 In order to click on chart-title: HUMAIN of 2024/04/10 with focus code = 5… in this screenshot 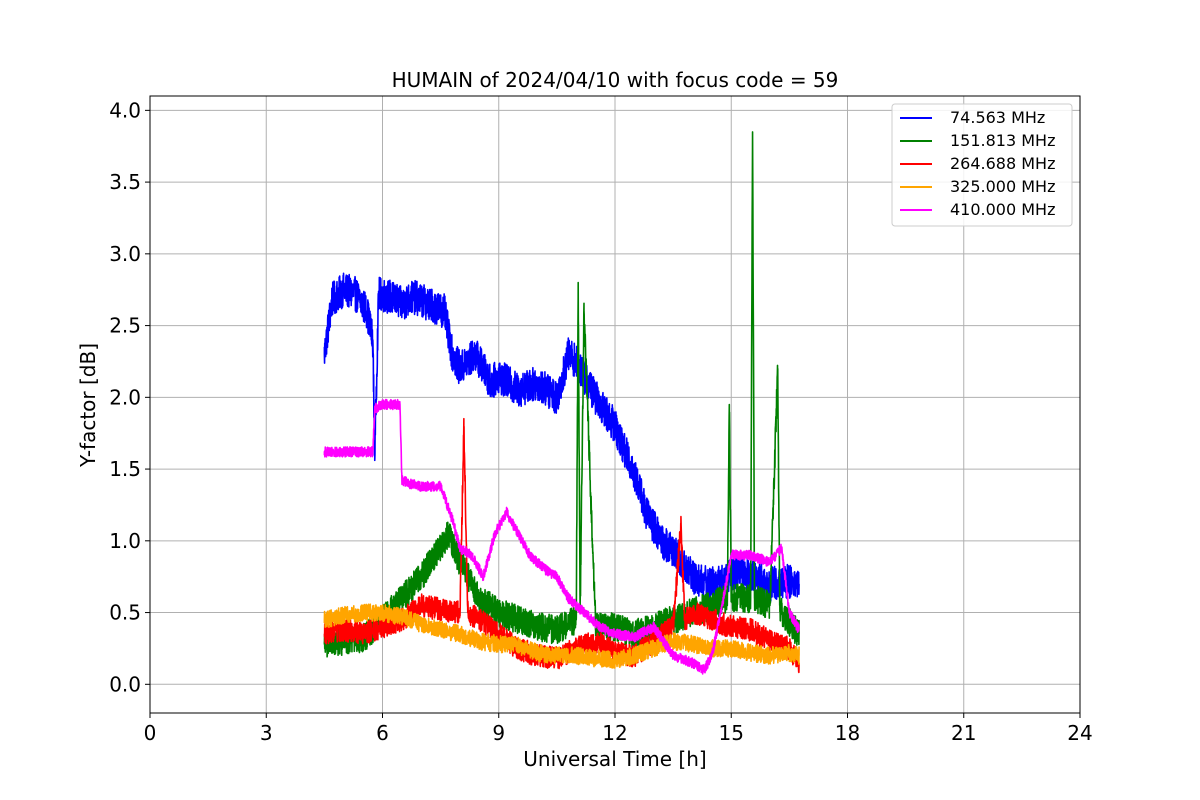, I will do `click(615, 80)`.